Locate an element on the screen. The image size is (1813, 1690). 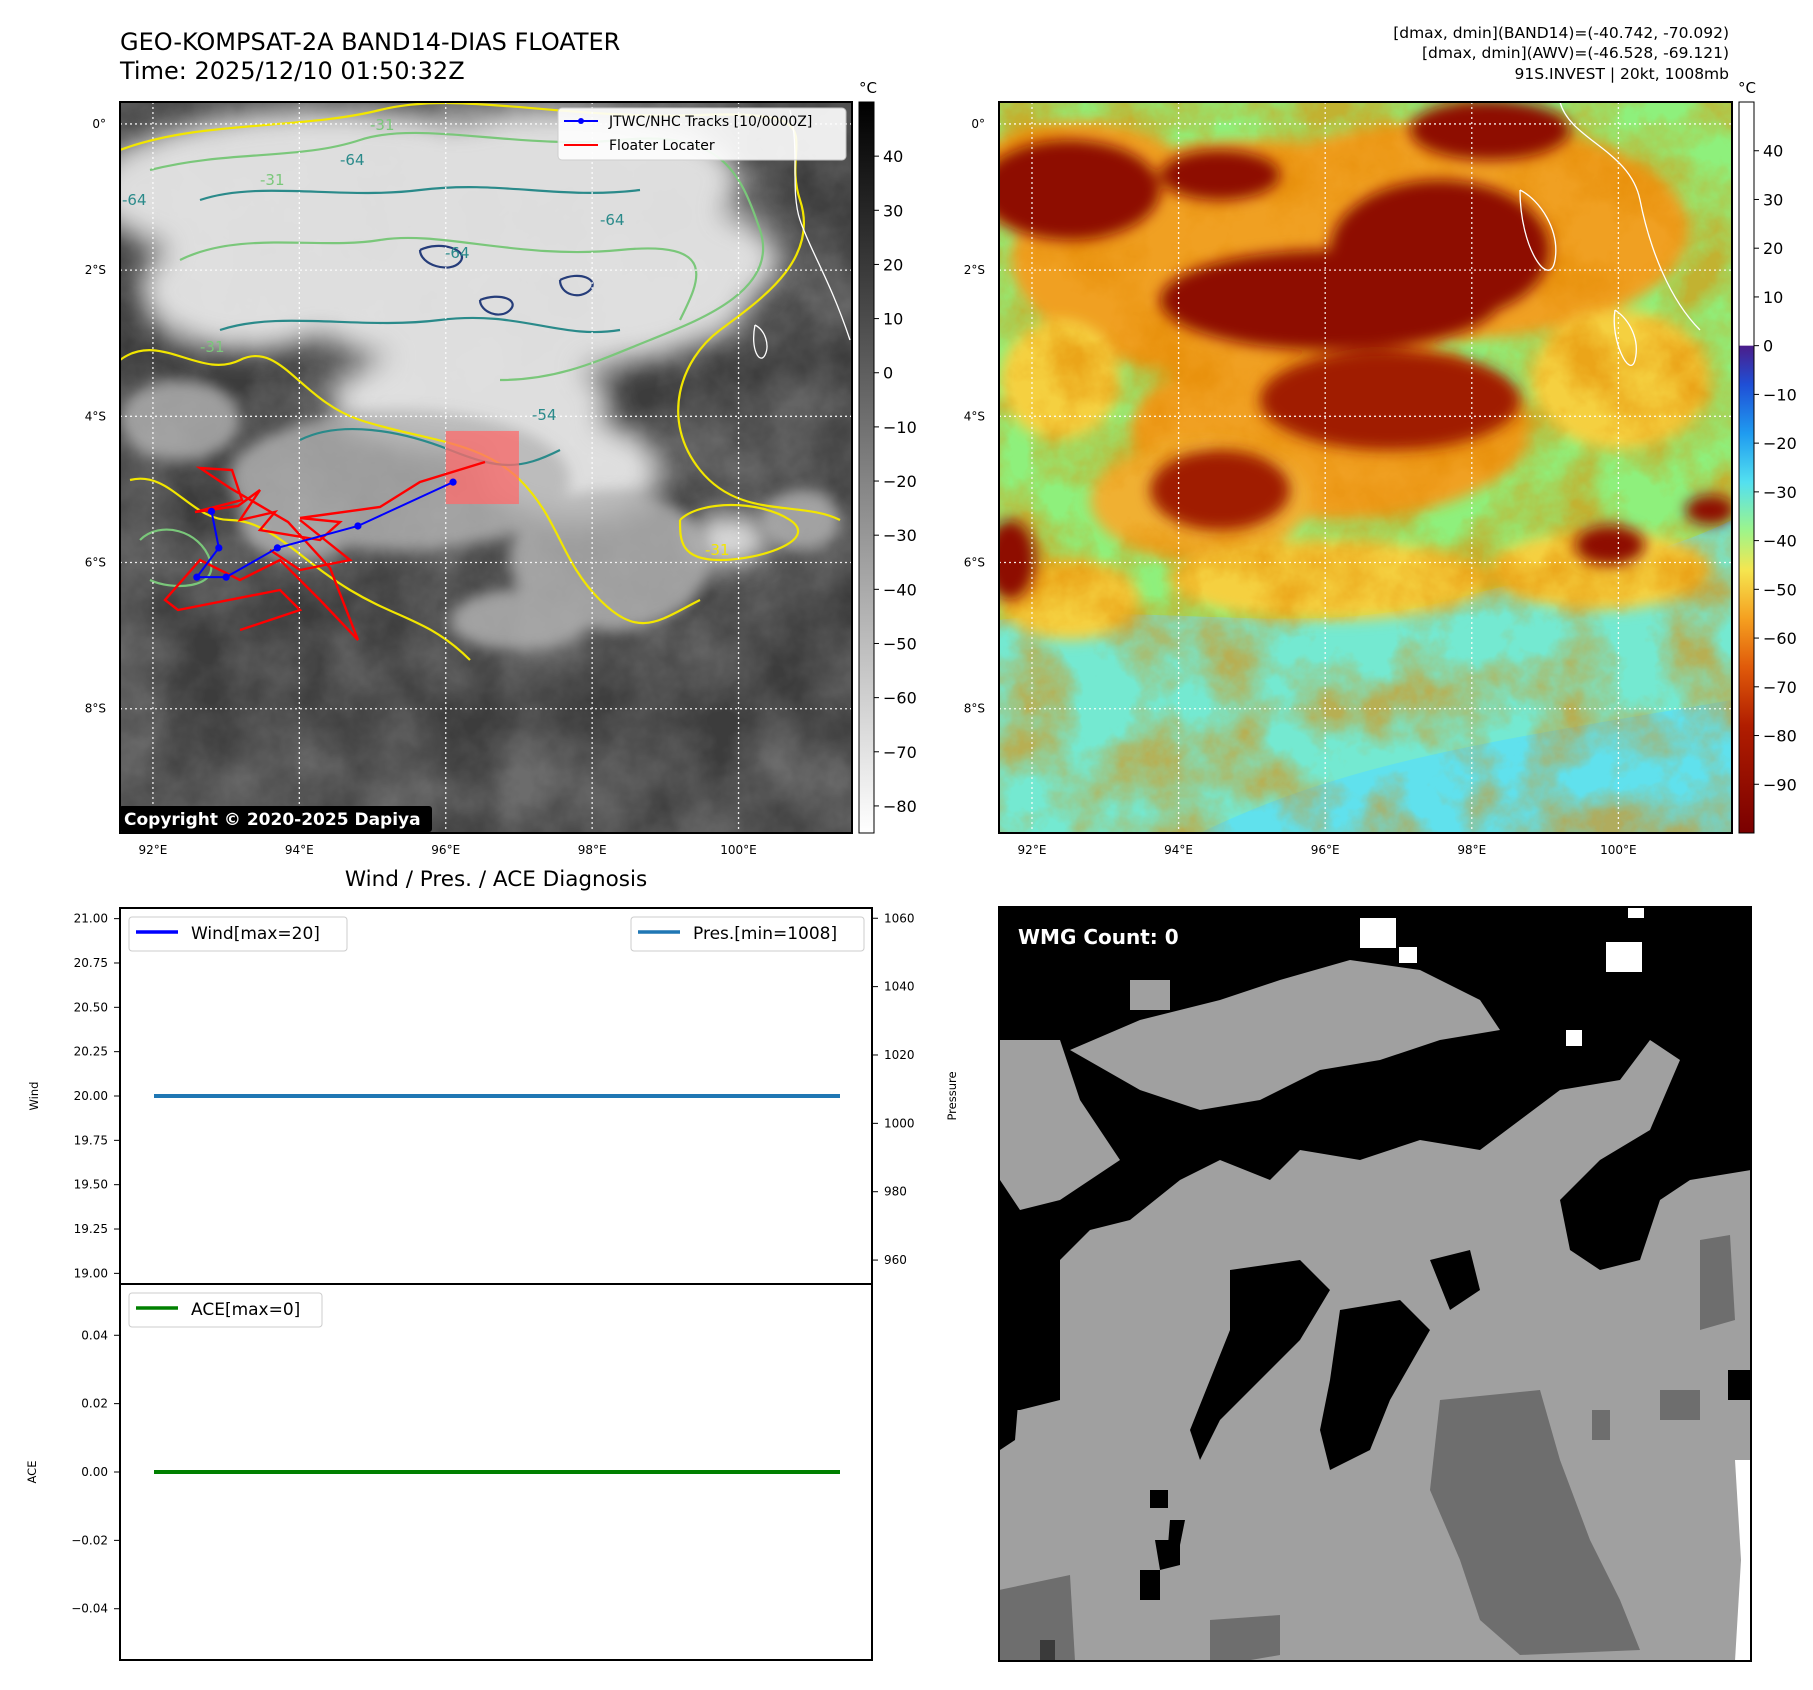
awv-lat-labels: 0° 2°S 4°S 6°S 8°S is located at coordinates (974, 416).